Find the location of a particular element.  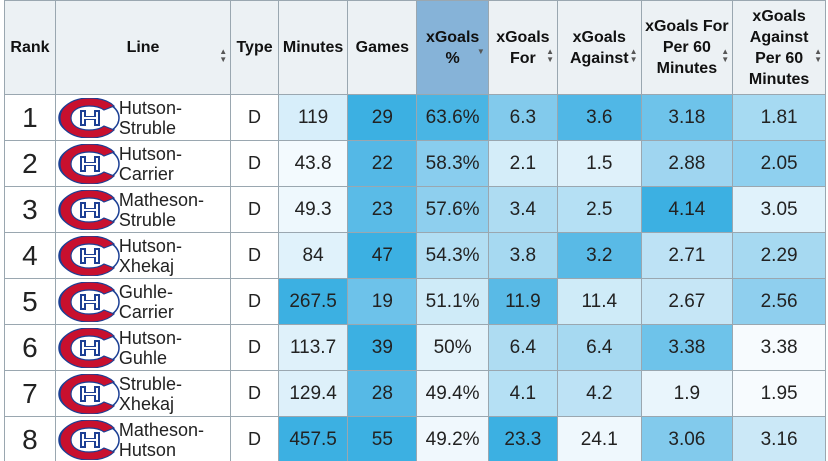

sort-desc-icon: ▼ is located at coordinates (480, 51).